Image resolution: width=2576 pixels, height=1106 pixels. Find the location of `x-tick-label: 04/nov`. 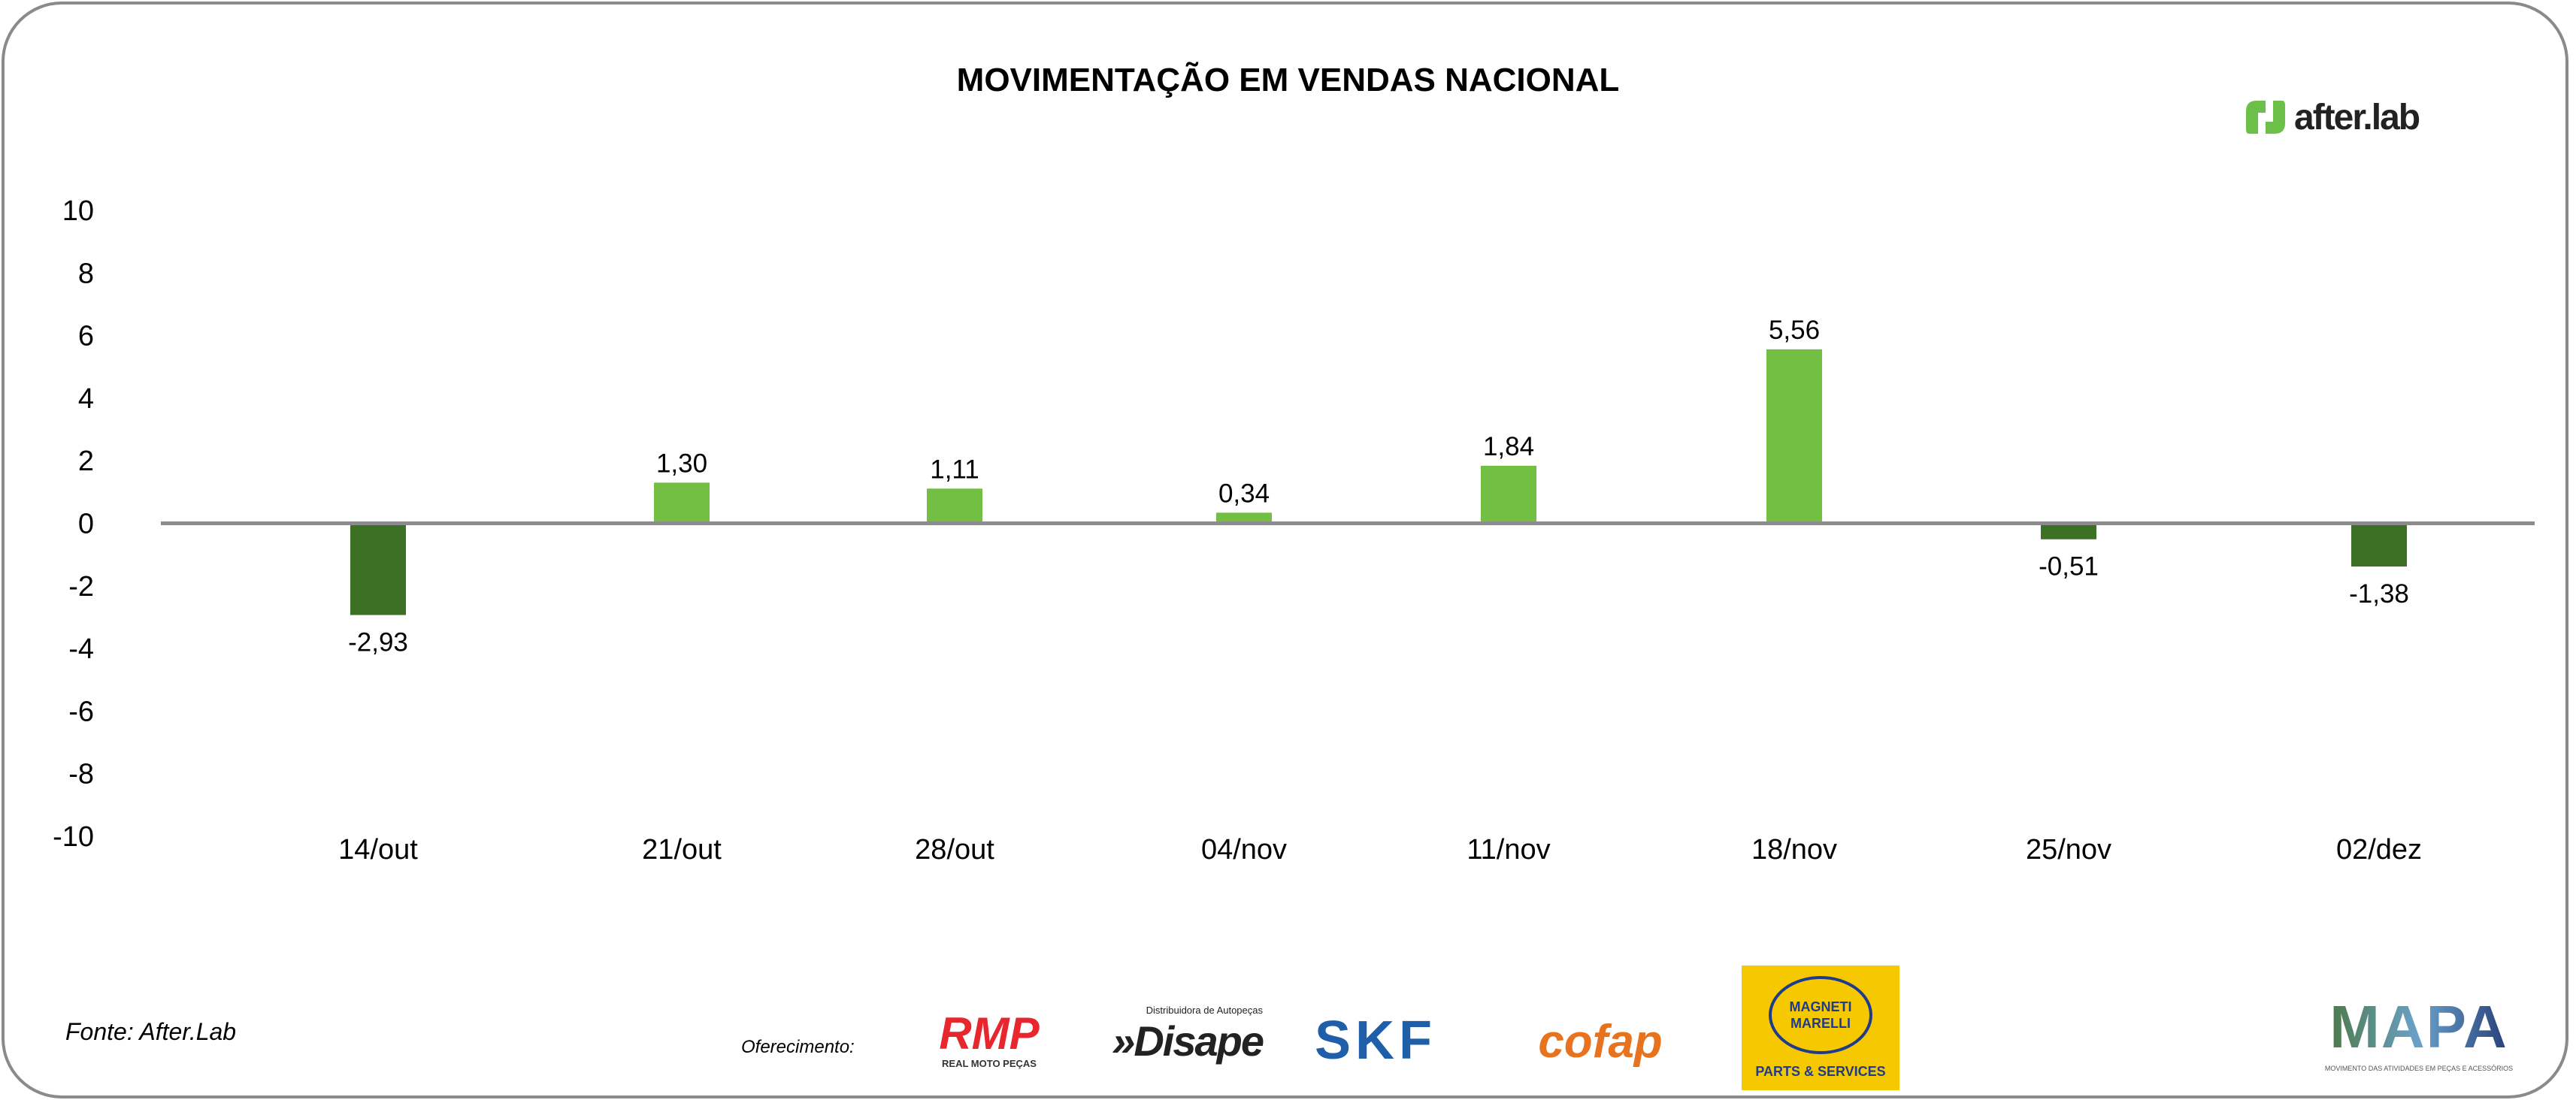

x-tick-label: 04/nov is located at coordinates (1244, 850).